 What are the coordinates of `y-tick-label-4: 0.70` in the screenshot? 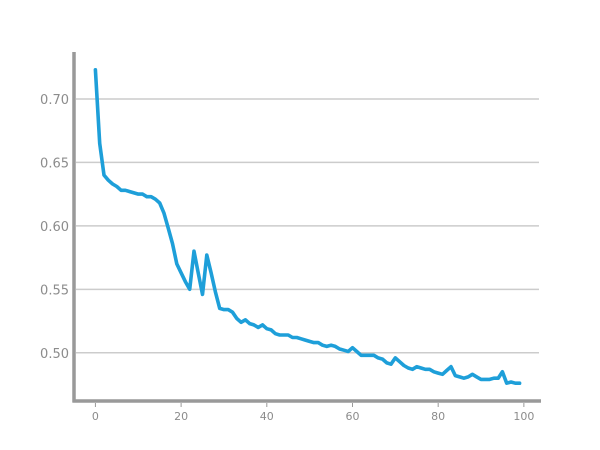 It's located at (54, 100).